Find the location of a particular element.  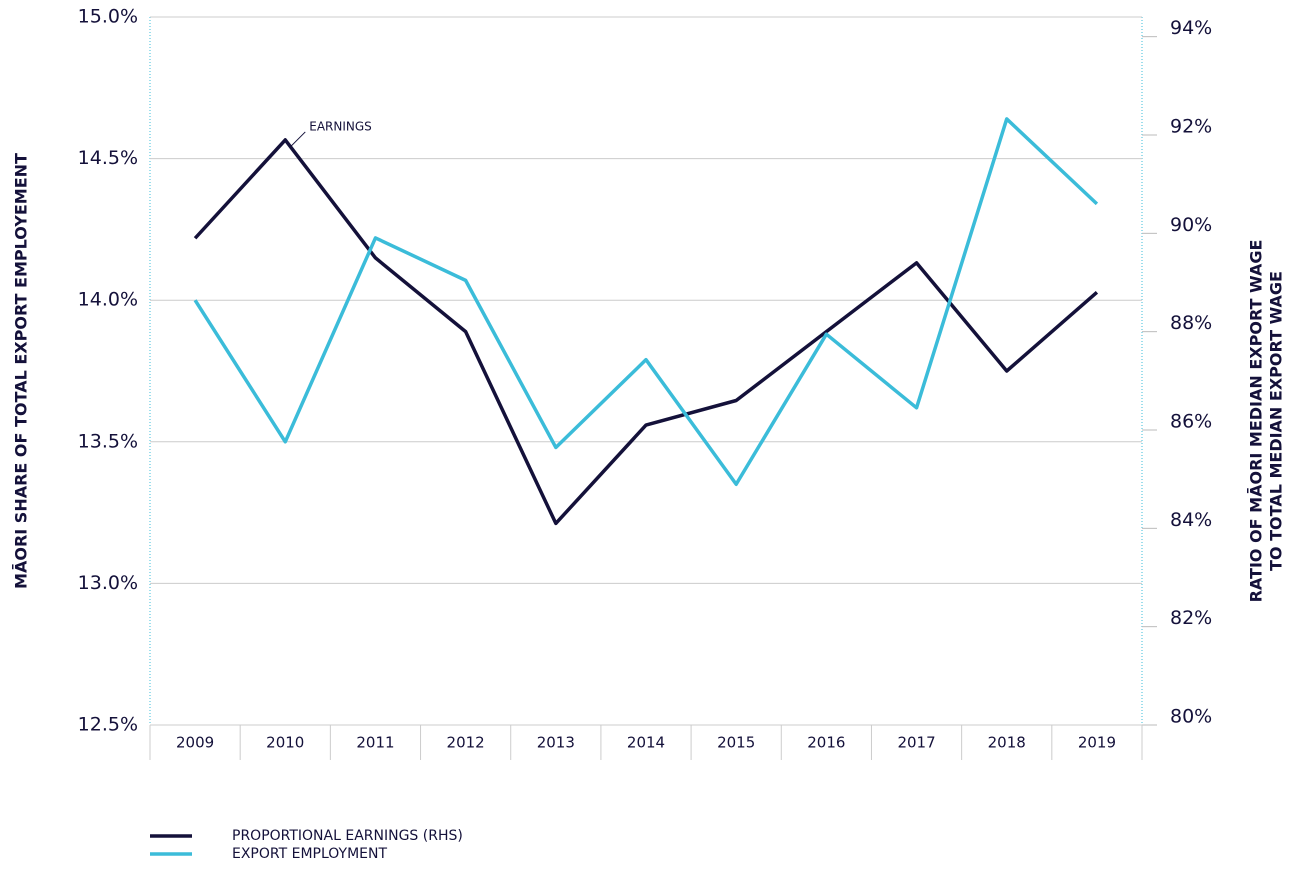

x-tick-label: 2010 is located at coordinates (285, 743).